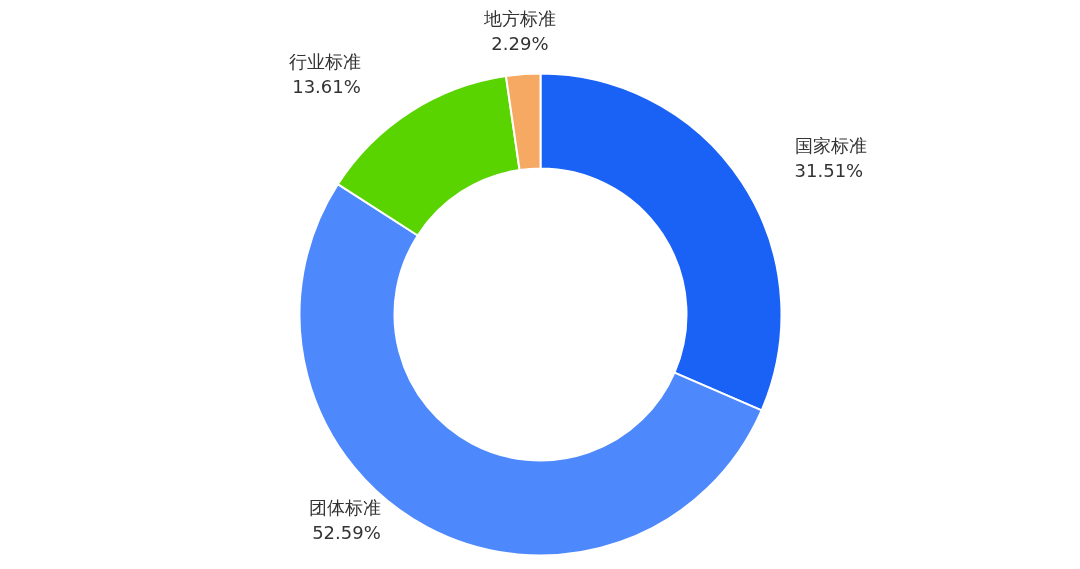 This screenshot has height=569, width=1080. Describe the element at coordinates (829, 170) in the screenshot. I see `data-label: 31.51%` at that location.